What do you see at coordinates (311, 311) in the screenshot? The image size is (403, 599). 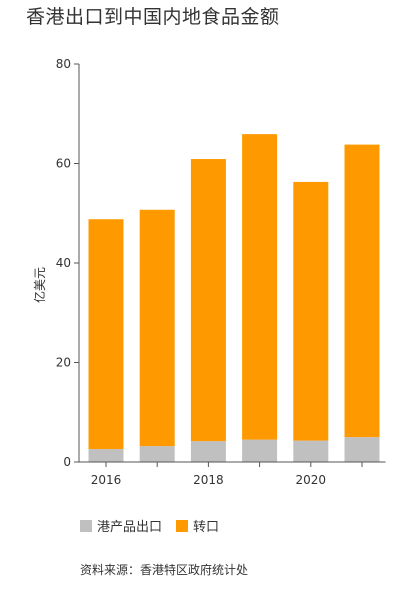 I see `bar-reexport-2020` at bounding box center [311, 311].